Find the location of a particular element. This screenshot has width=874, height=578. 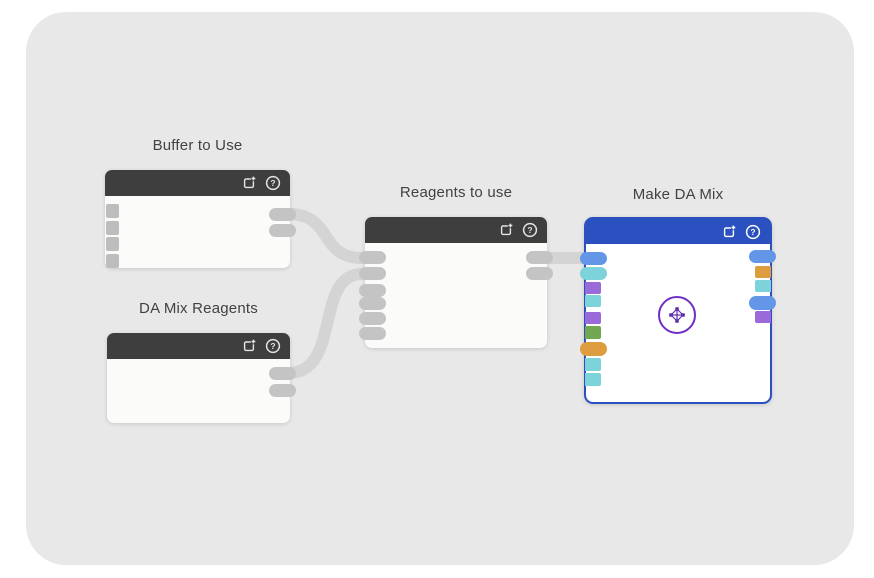

wire-buffer-to-reagents is located at coordinates (325, 236).